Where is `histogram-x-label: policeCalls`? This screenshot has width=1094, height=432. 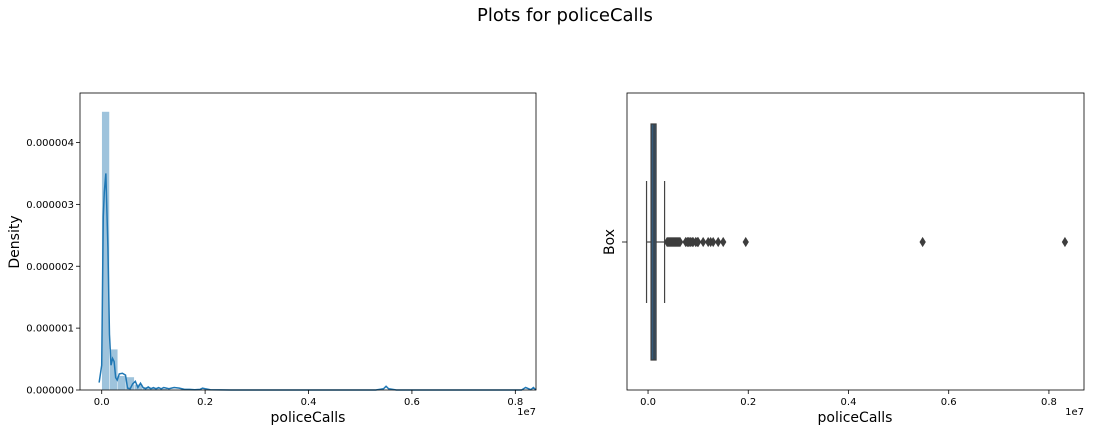 histogram-x-label: policeCalls is located at coordinates (308, 418).